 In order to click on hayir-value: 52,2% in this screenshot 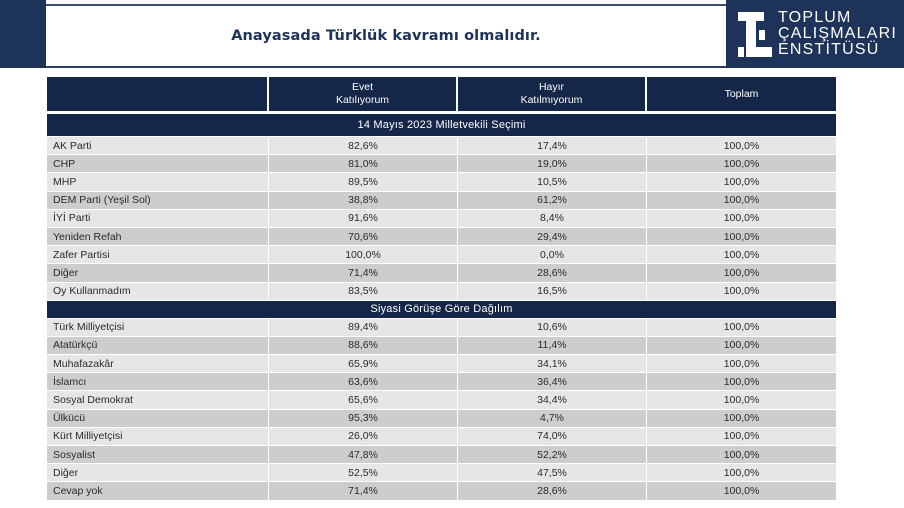, I will do `click(552, 454)`.